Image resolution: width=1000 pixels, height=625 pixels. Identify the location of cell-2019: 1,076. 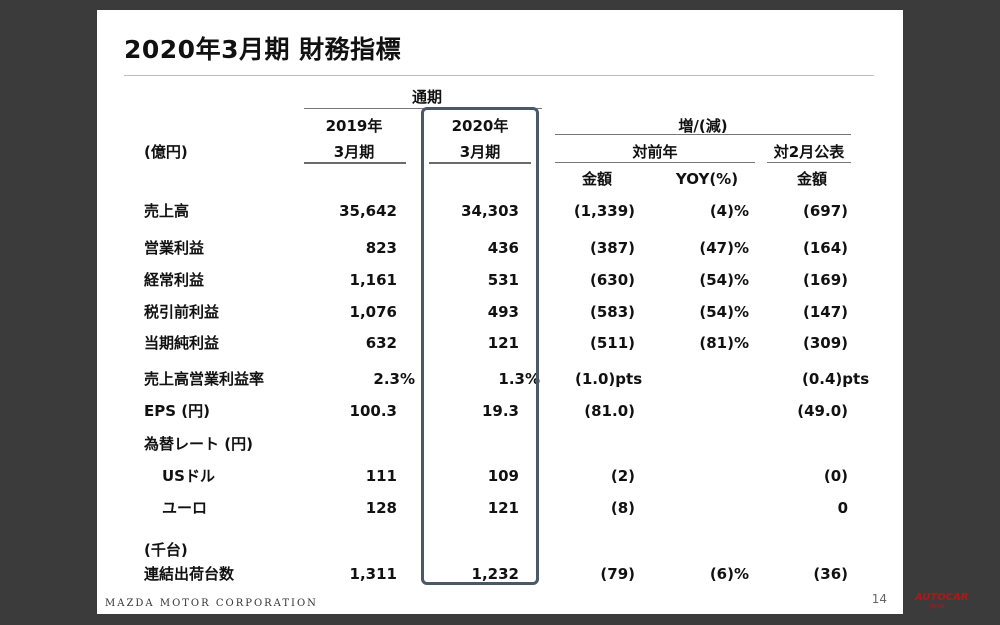
(373, 312).